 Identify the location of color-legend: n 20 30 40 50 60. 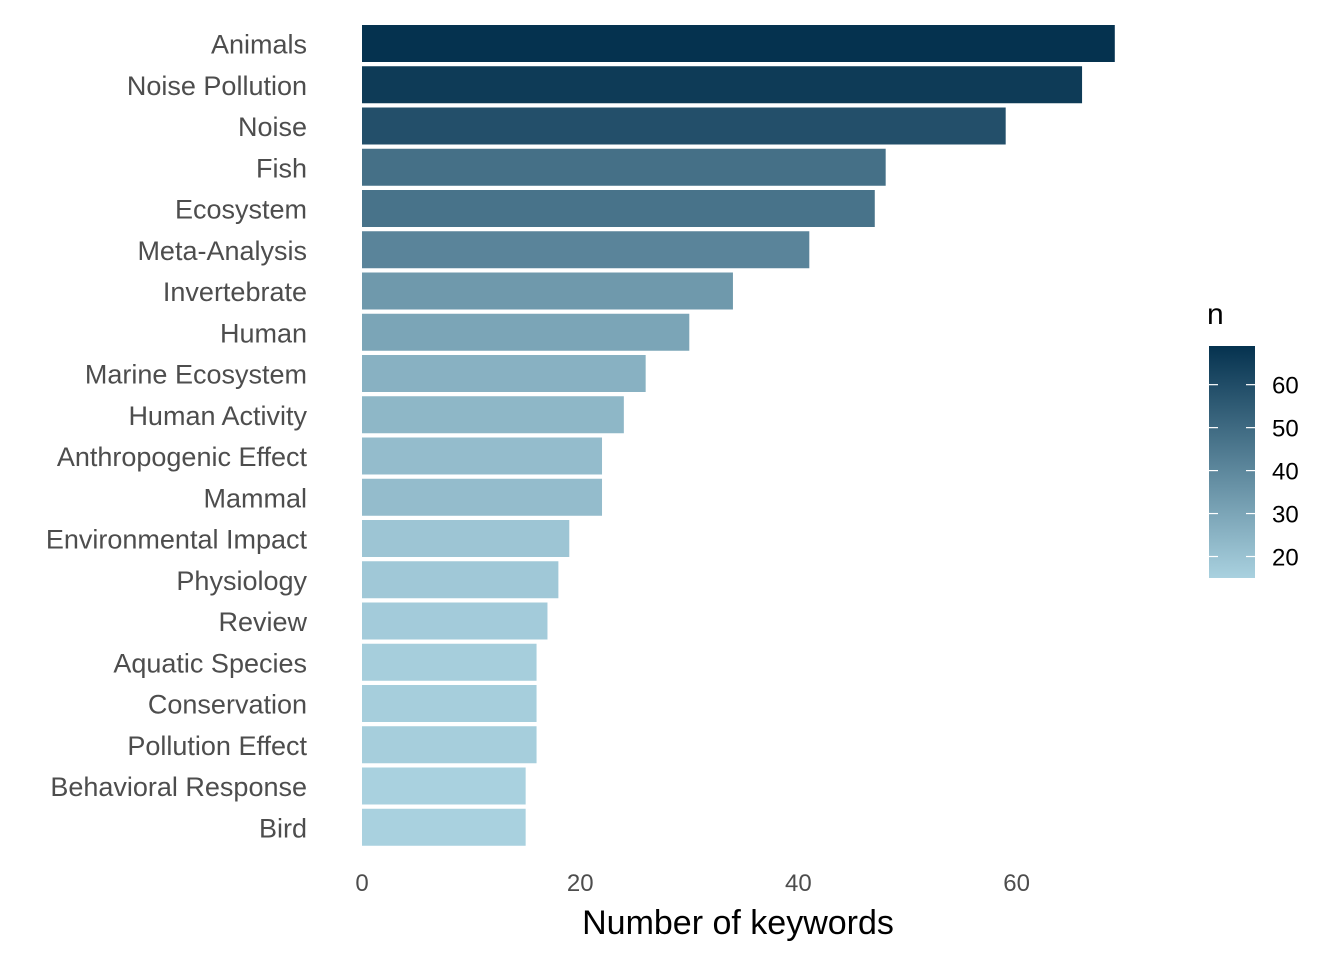
(1253, 438).